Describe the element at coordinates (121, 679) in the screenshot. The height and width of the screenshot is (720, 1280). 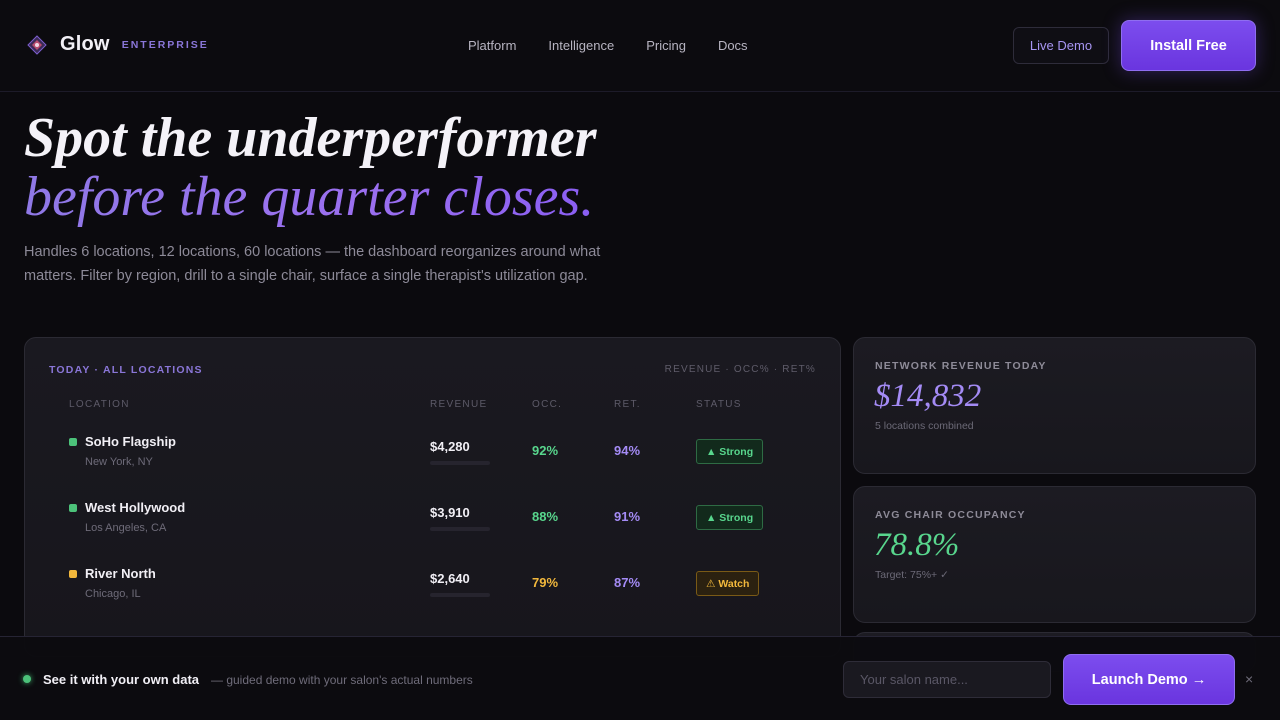
I see `cta-title: See it with your own data` at that location.